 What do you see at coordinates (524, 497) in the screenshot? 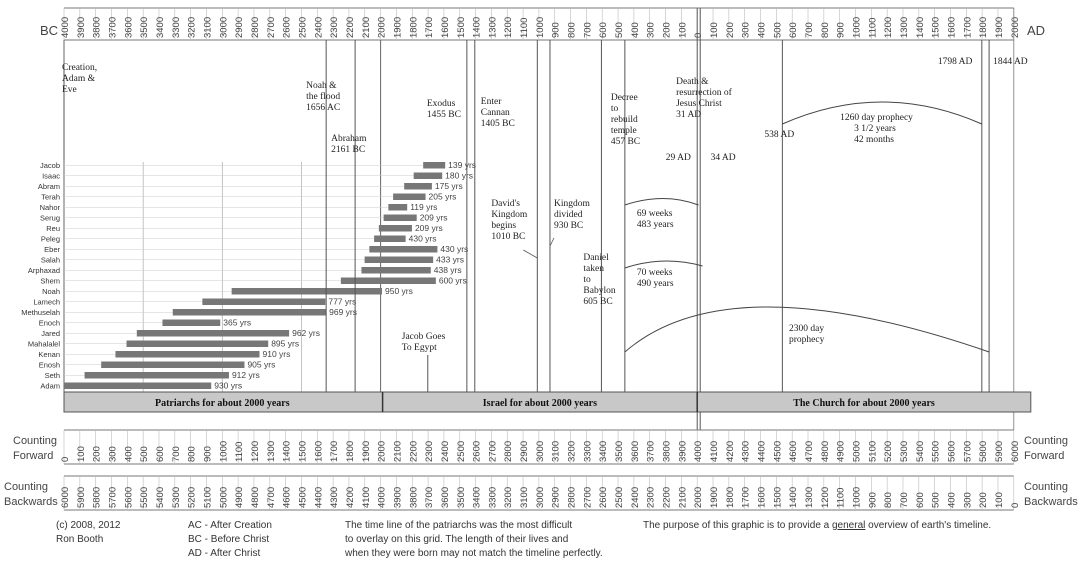
I see `backward-scale-tick-label: 3100` at bounding box center [524, 497].